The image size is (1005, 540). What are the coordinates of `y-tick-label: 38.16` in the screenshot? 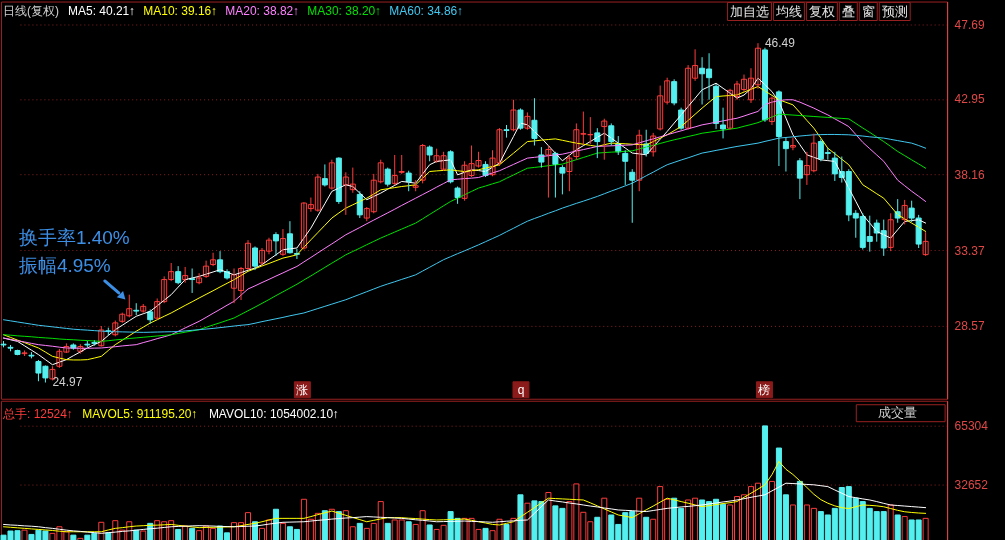 It's located at (969, 175).